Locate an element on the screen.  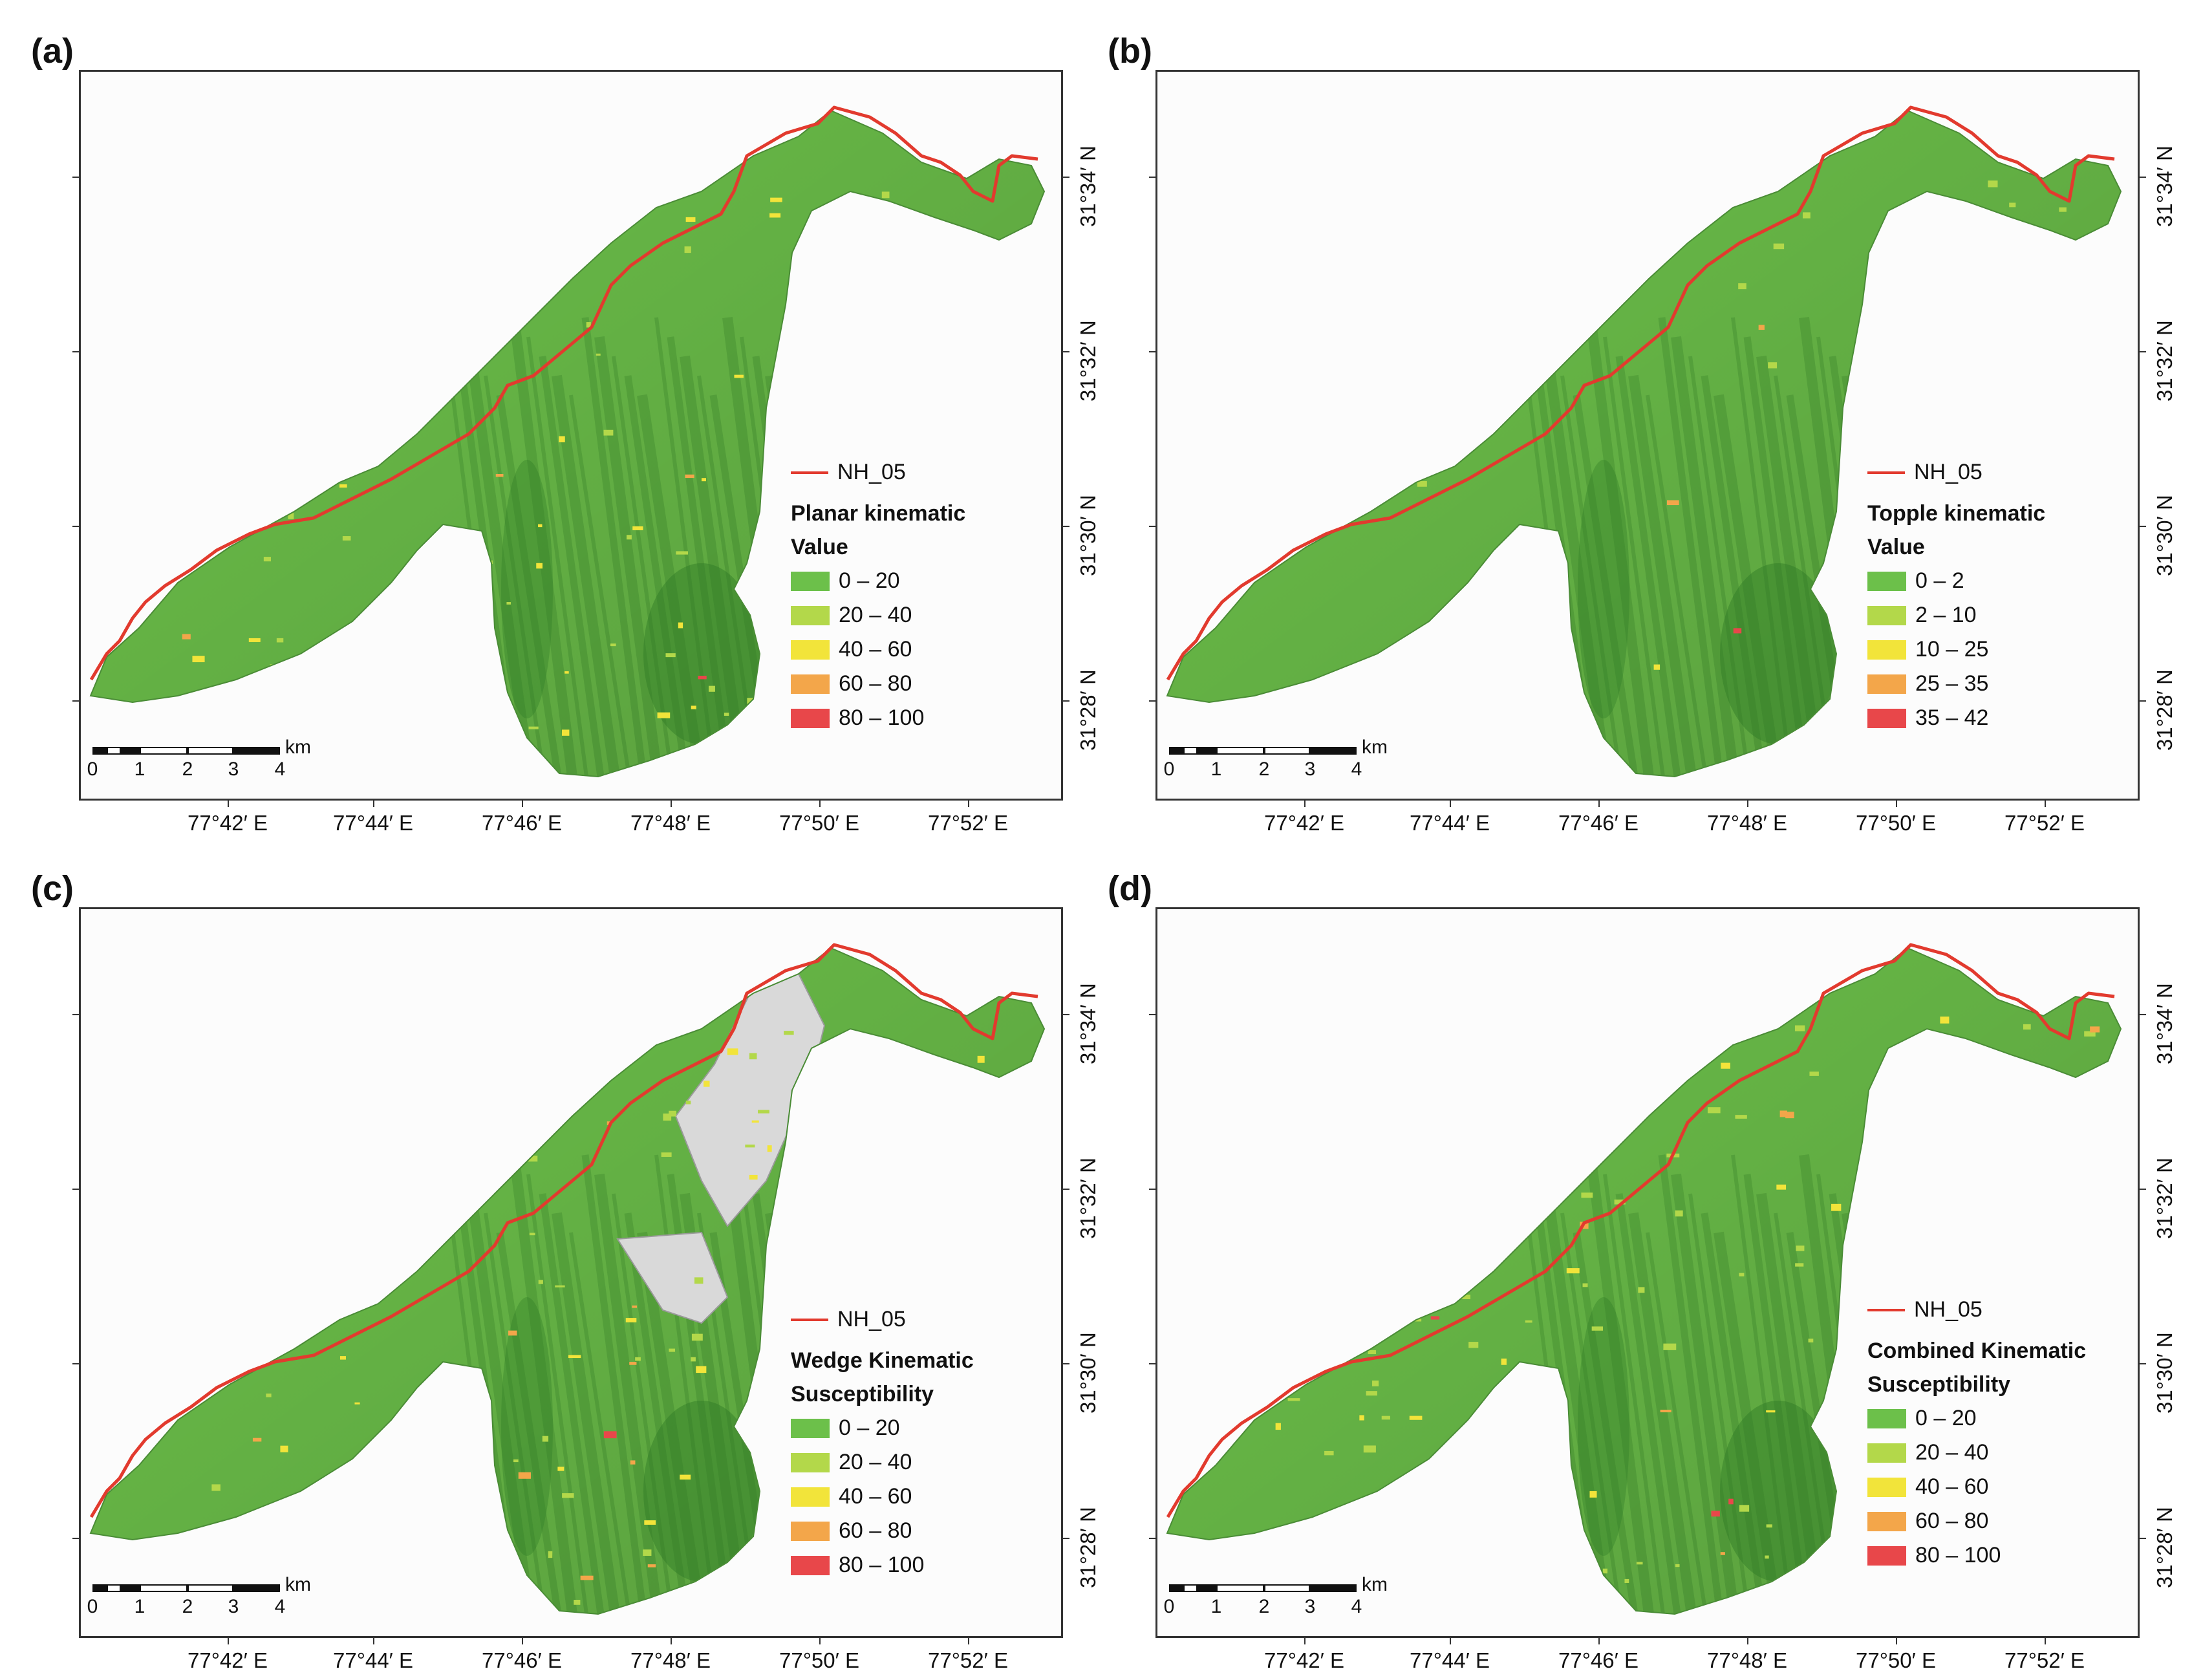
legend-class-label: 0 – 20 is located at coordinates (869, 580).